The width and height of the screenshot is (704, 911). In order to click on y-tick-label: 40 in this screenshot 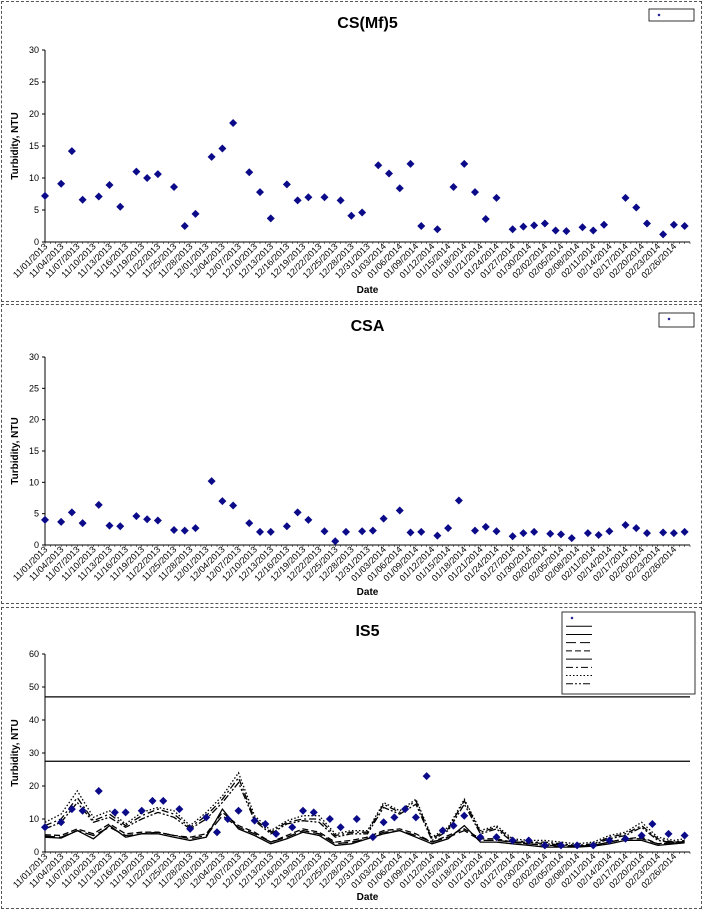, I will do `click(34, 720)`.